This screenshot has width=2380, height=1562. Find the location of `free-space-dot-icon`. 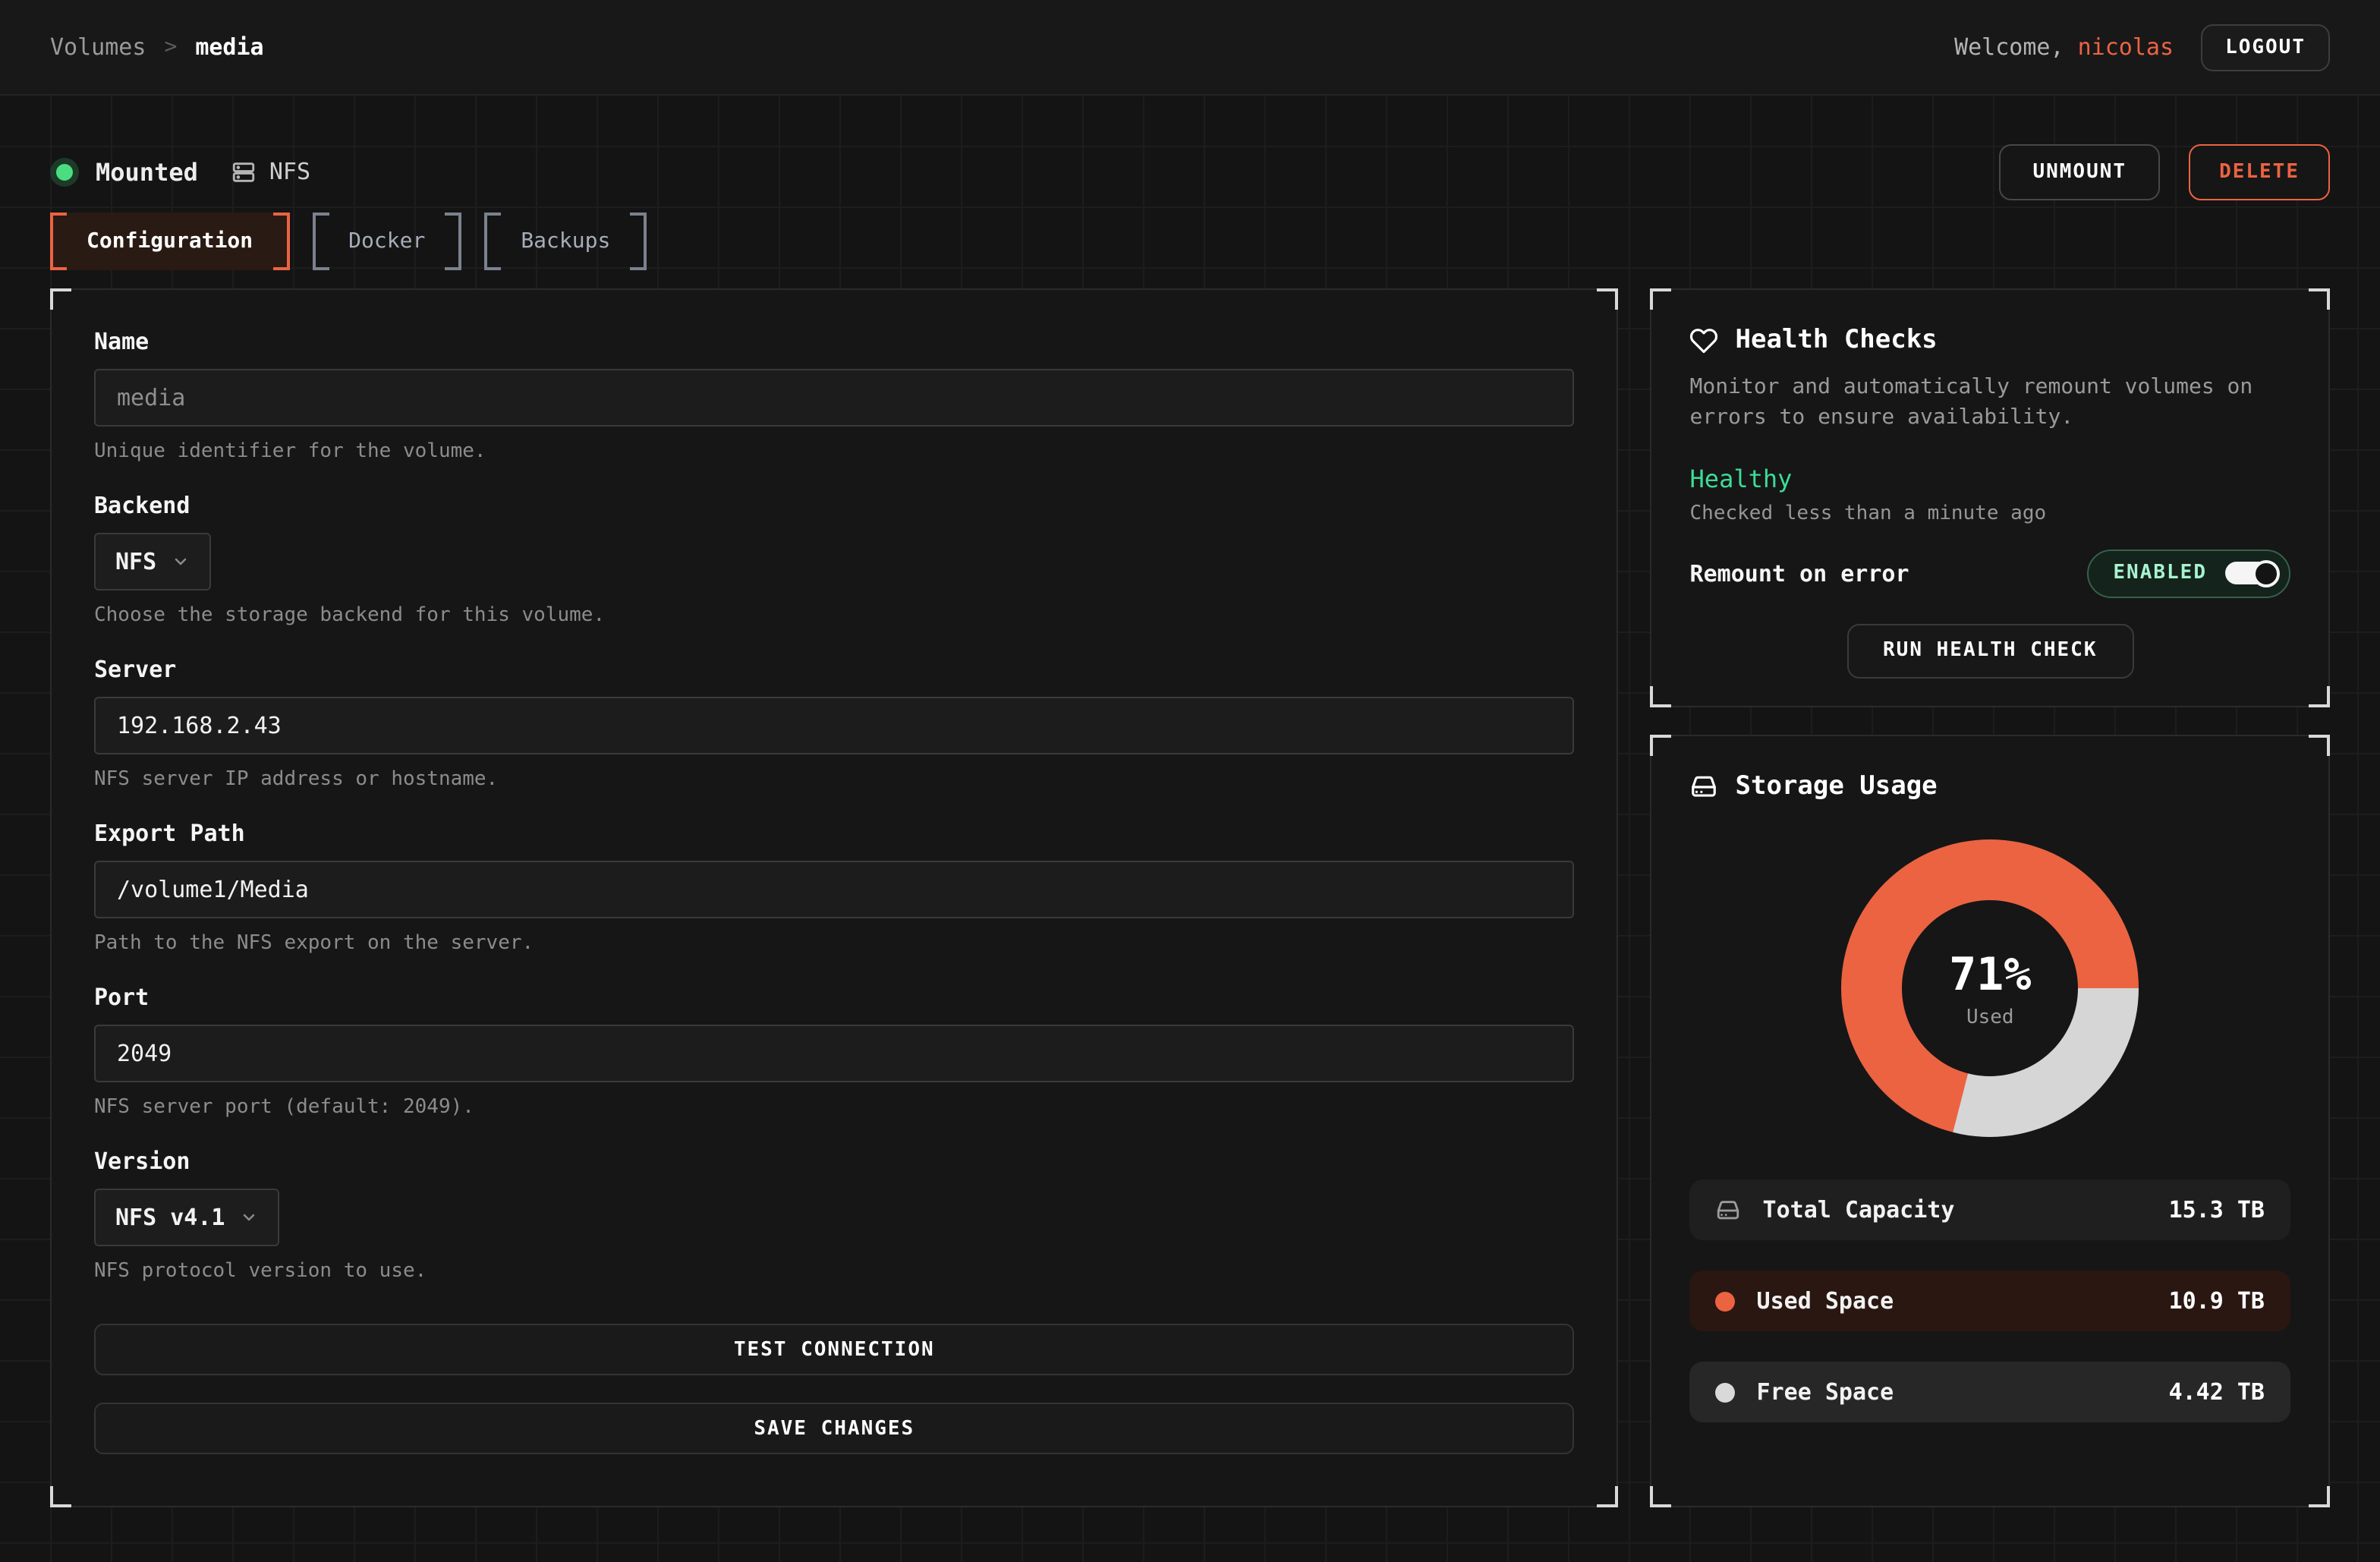

free-space-dot-icon is located at coordinates (1725, 1392).